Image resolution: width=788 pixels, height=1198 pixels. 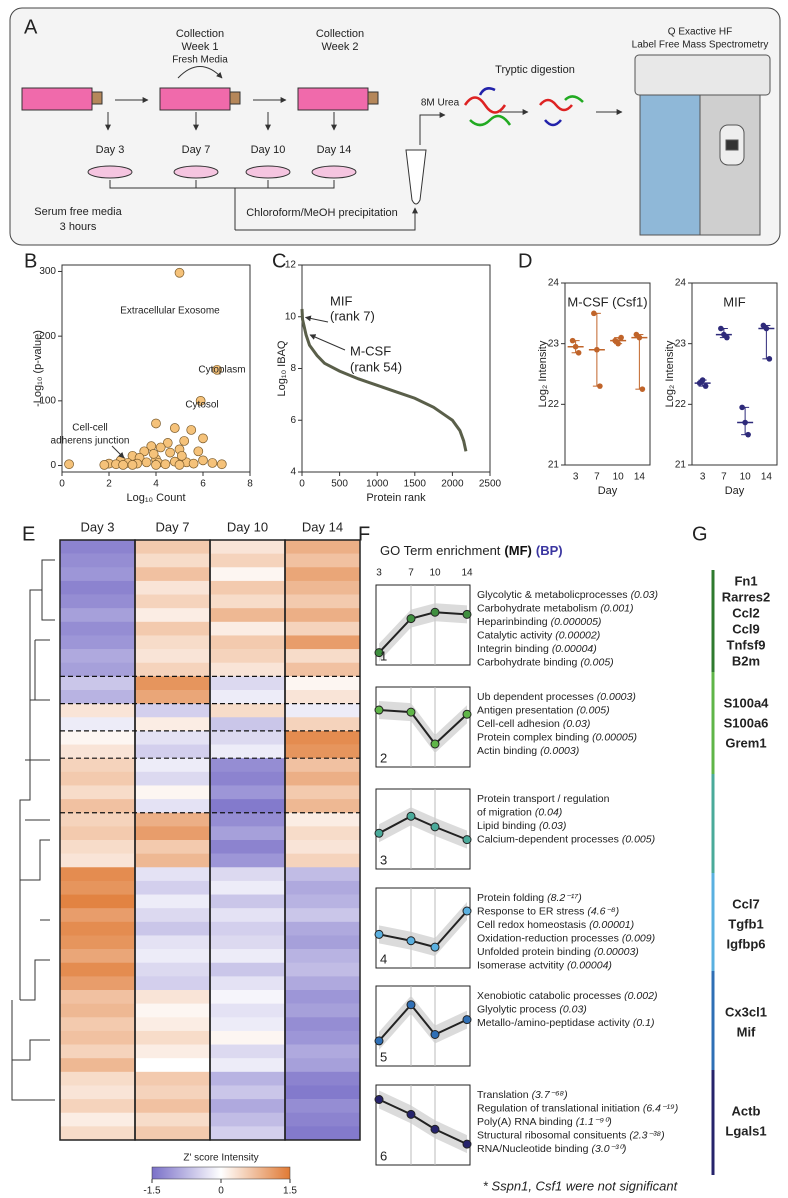 What do you see at coordinates (640, 996) in the screenshot?
I see `term-p: (0.002)` at bounding box center [640, 996].